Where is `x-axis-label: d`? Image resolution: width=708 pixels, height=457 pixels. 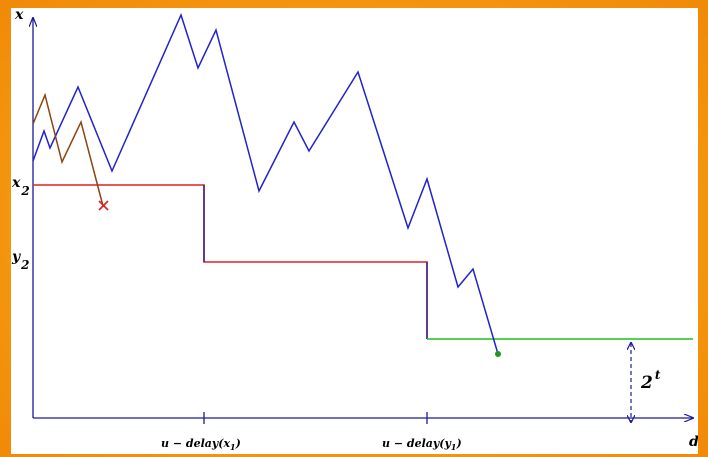
x-axis-label: d is located at coordinates (693, 442).